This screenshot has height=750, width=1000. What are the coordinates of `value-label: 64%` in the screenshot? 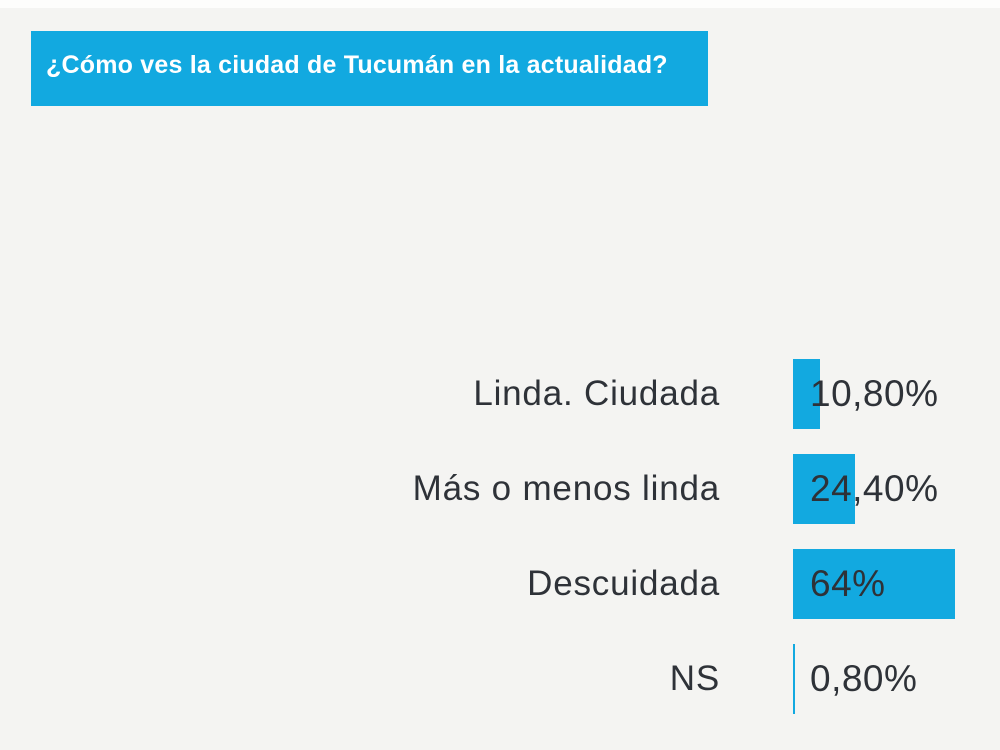 It's located at (848, 583).